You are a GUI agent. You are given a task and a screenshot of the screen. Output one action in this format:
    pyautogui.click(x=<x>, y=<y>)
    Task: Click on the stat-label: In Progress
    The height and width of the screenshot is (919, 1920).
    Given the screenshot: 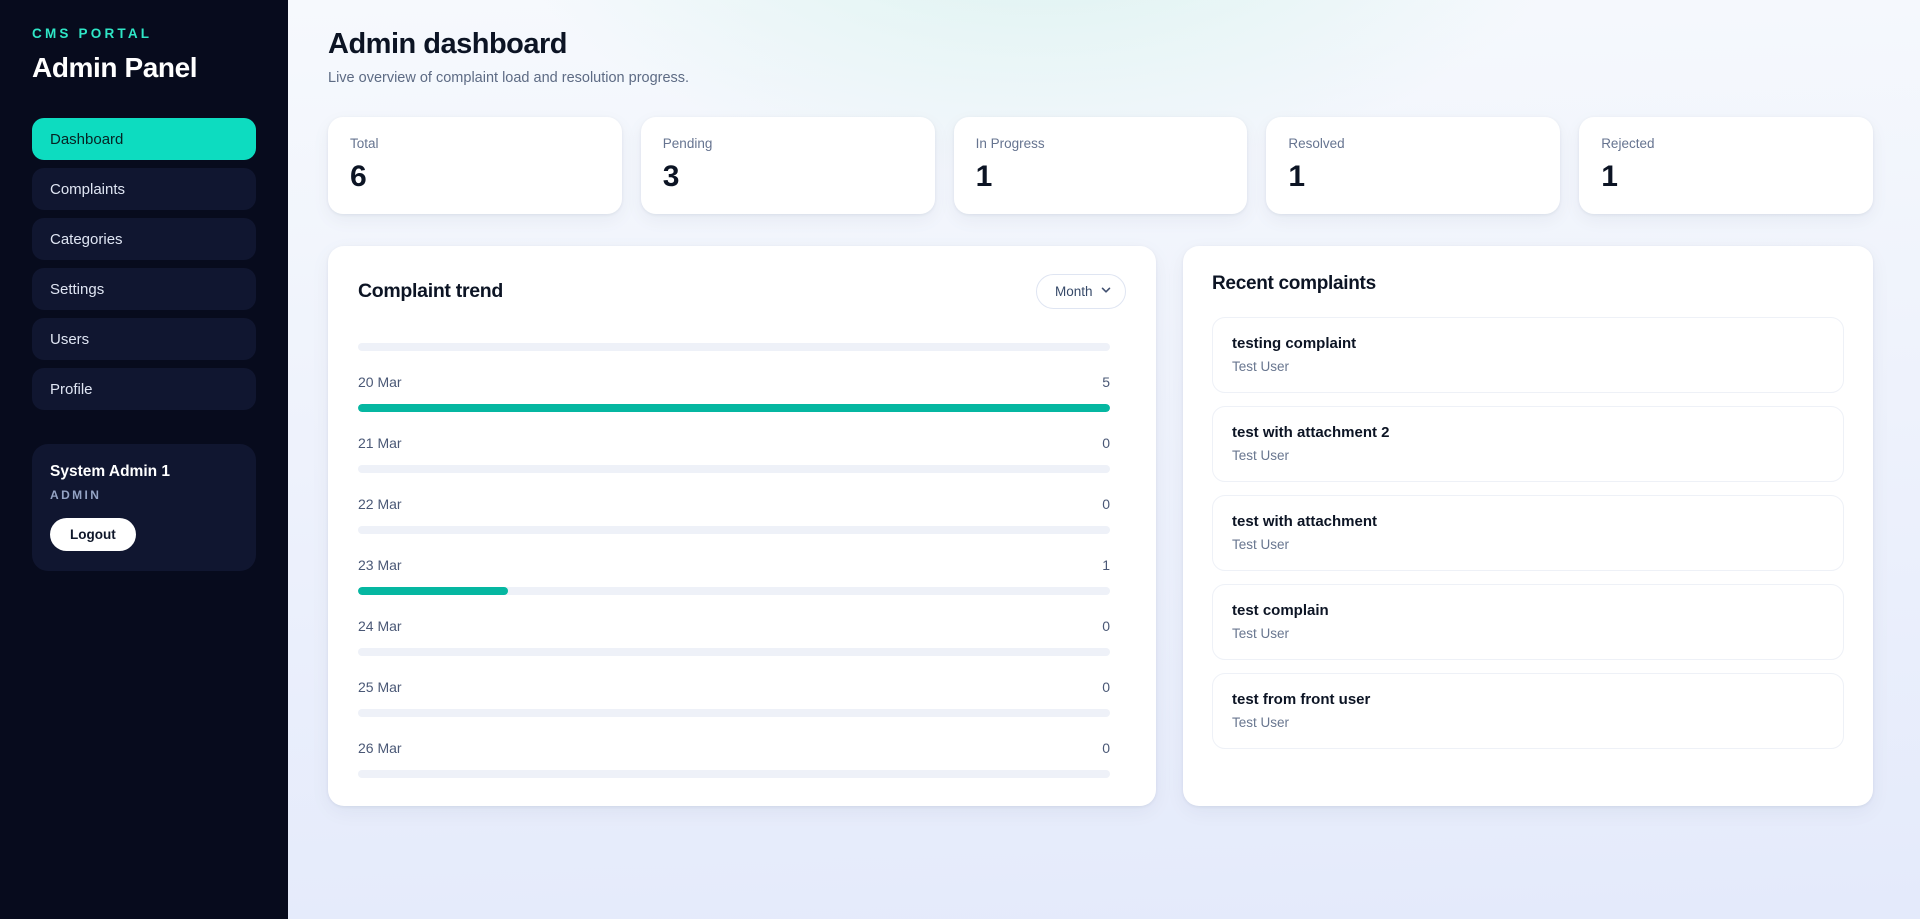 What is the action you would take?
    pyautogui.click(x=1010, y=143)
    